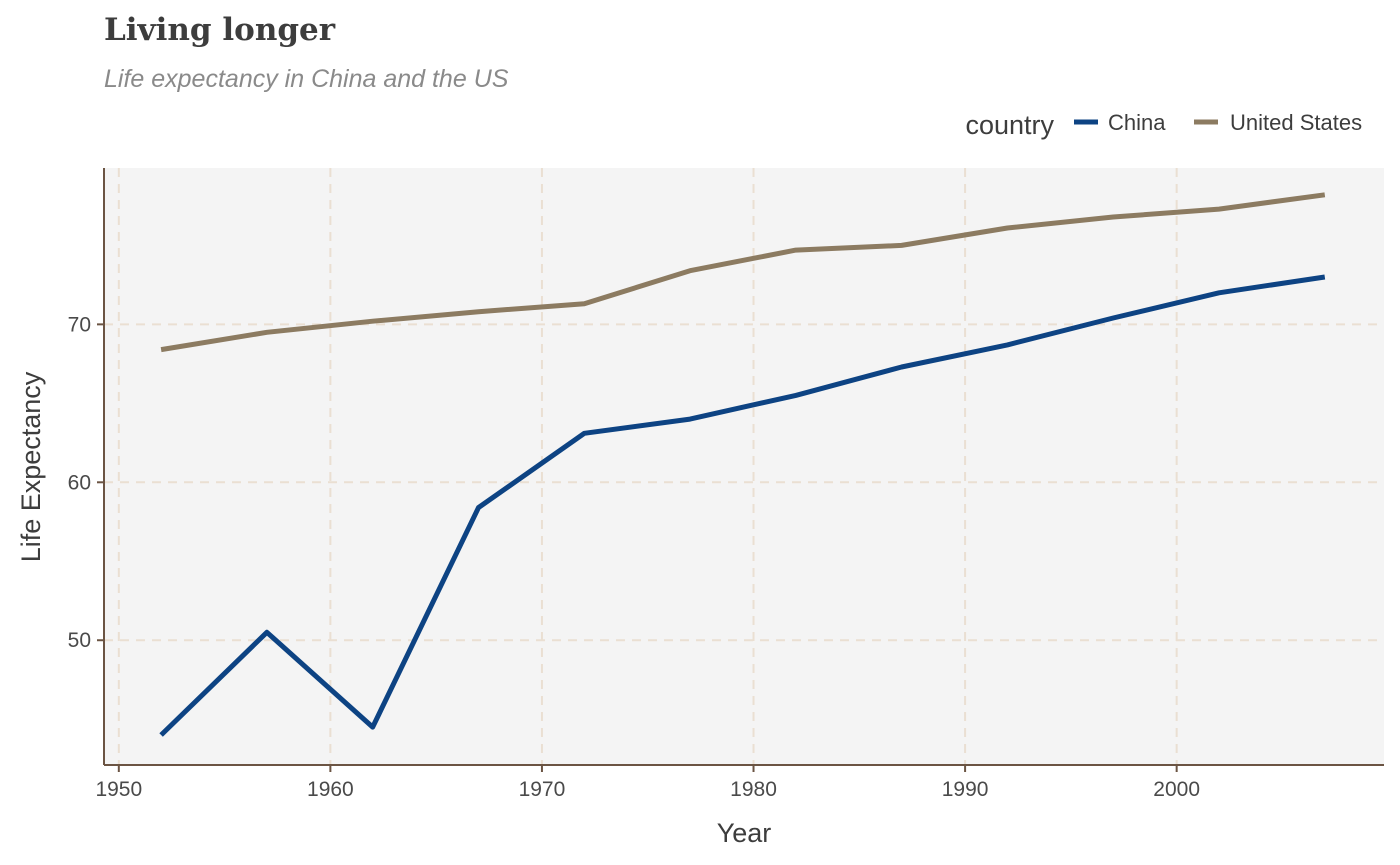 This screenshot has height=865, width=1400. Describe the element at coordinates (1137, 122) in the screenshot. I see `legend-label-china: China` at that location.